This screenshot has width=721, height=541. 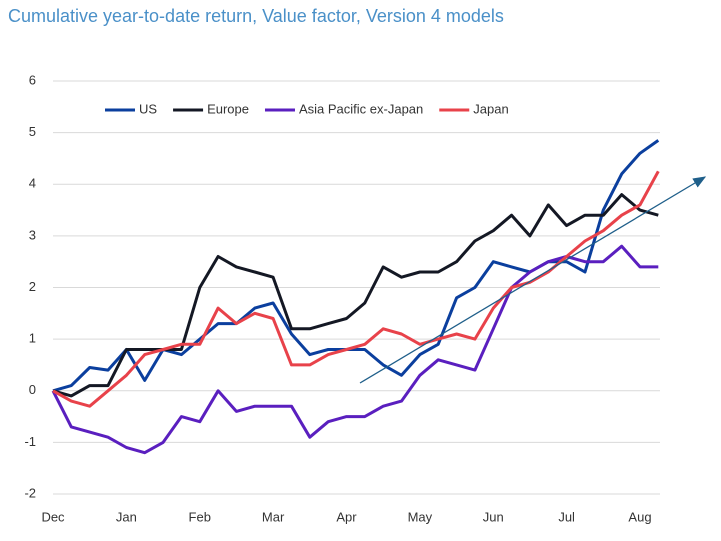 What do you see at coordinates (126, 516) in the screenshot?
I see `x-tick-label: Jan` at bounding box center [126, 516].